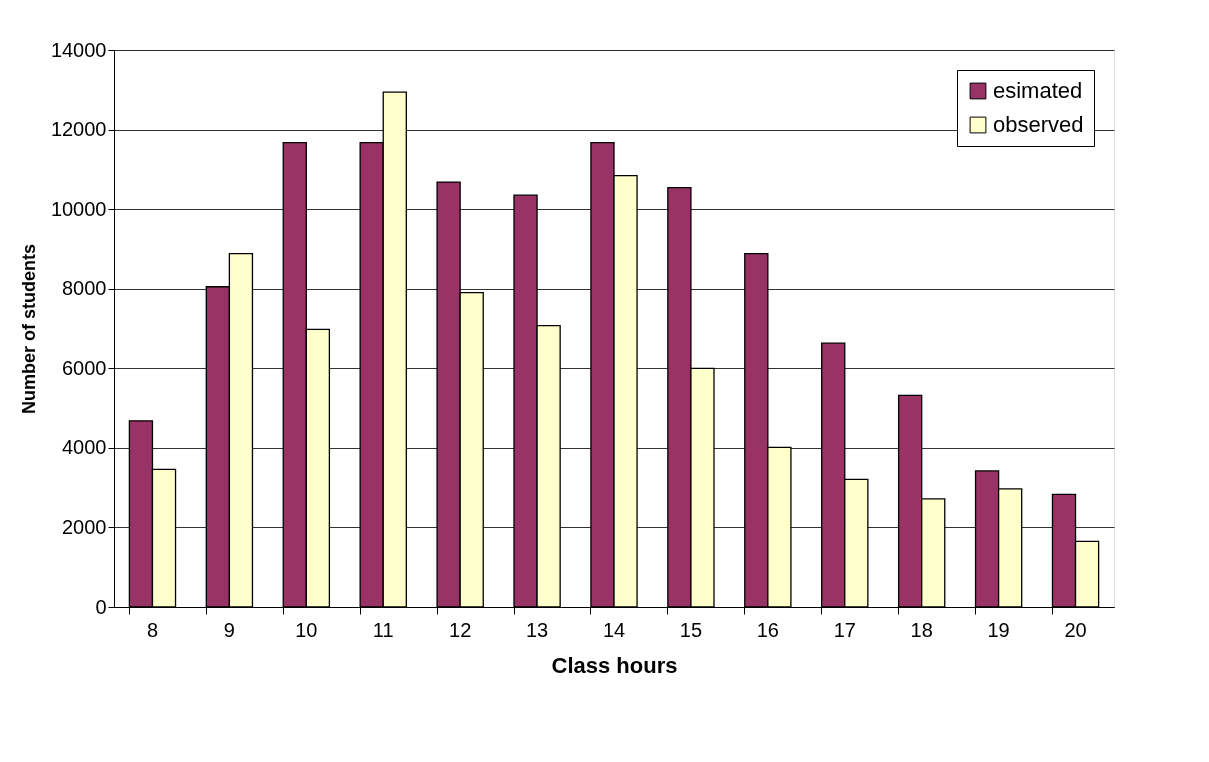 This screenshot has width=1209, height=762. What do you see at coordinates (691, 629) in the screenshot?
I see `x-tick-label: 15` at bounding box center [691, 629].